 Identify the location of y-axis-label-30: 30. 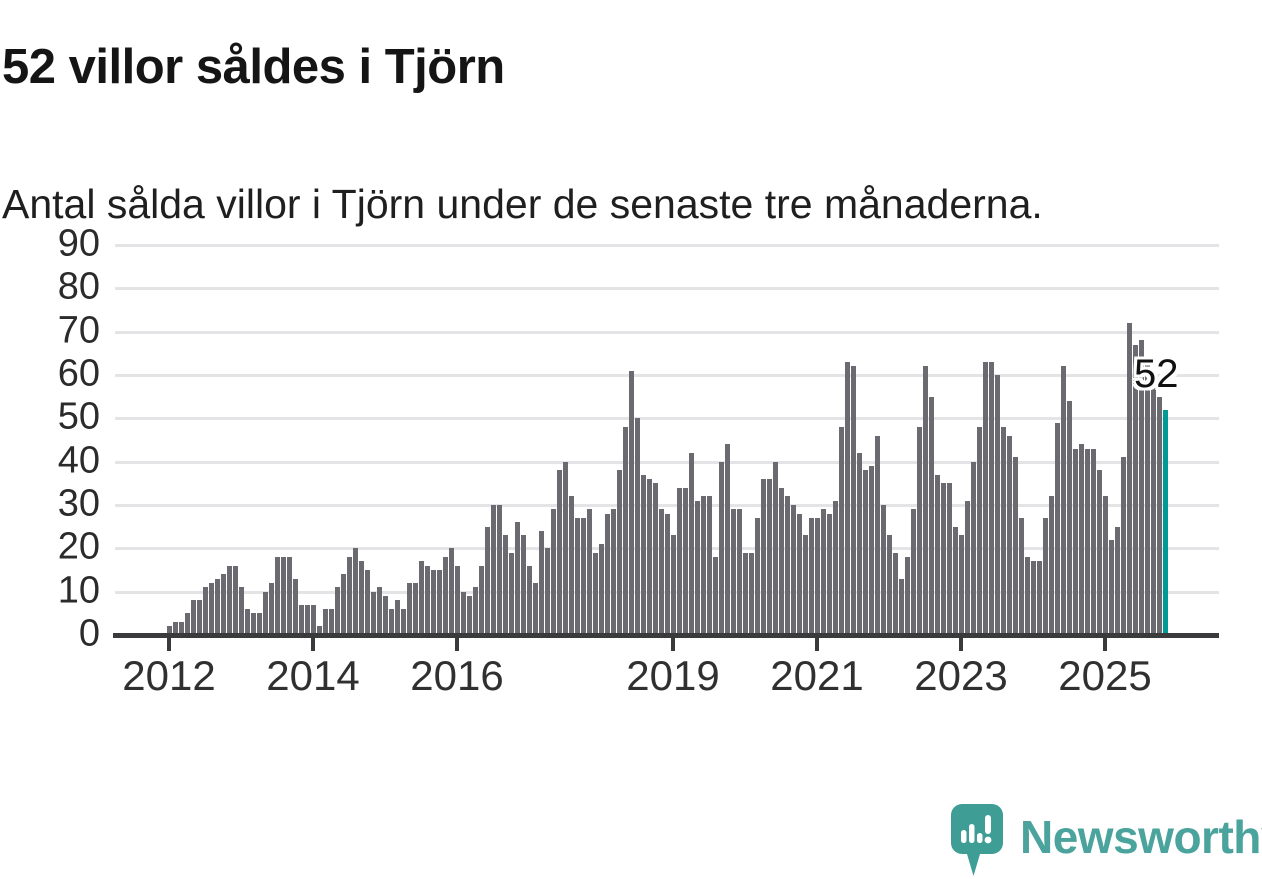
(78, 503).